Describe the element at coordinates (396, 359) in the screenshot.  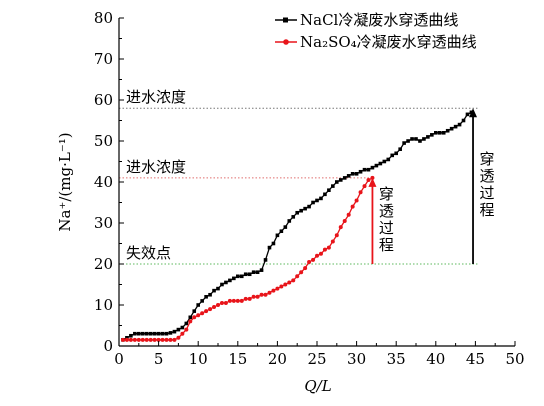
I see `x-tick-label: 35` at that location.